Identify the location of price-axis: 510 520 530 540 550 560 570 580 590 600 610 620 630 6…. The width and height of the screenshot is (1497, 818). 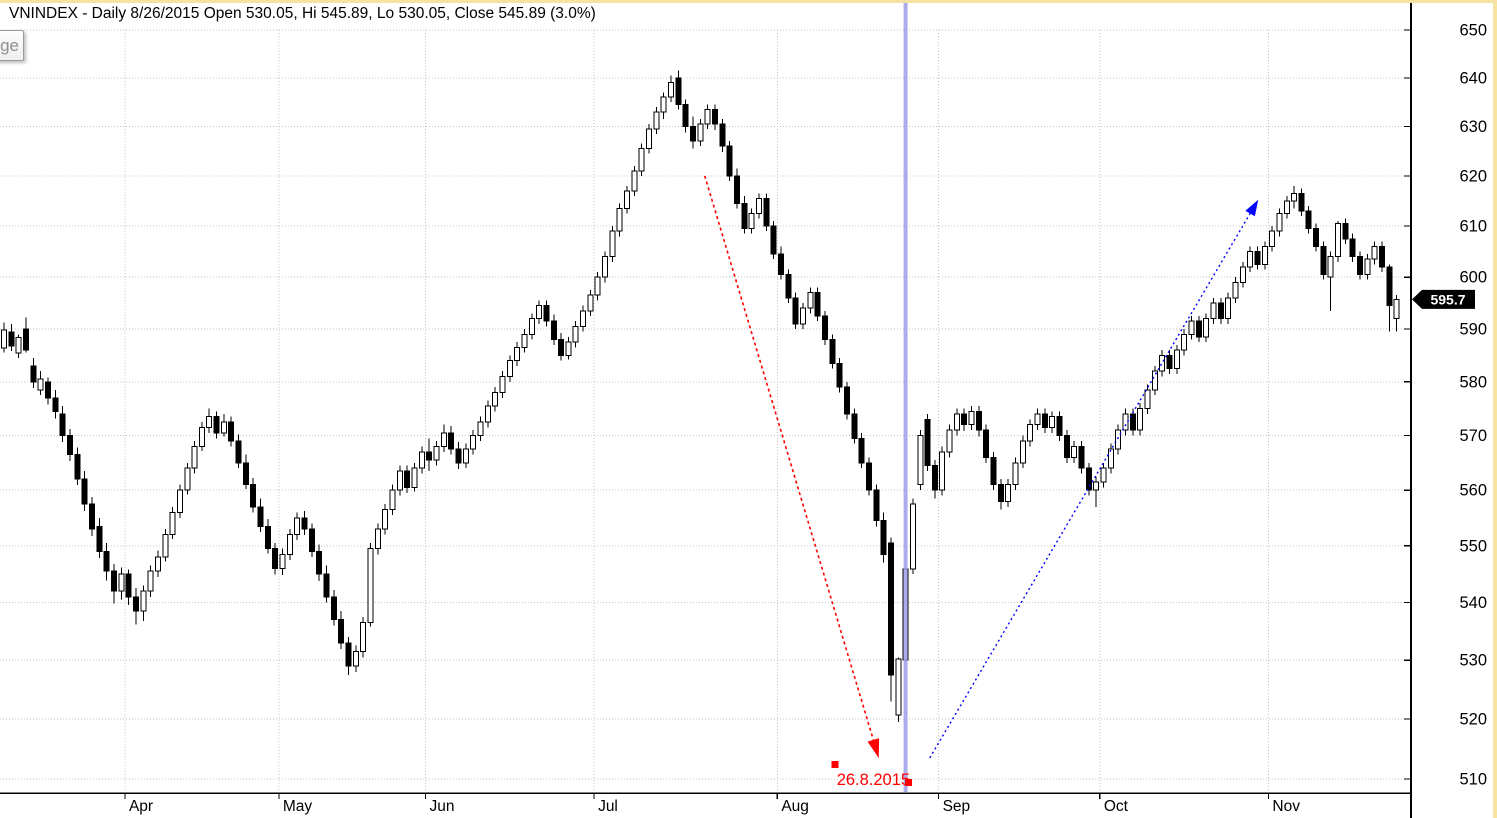
(1445, 405).